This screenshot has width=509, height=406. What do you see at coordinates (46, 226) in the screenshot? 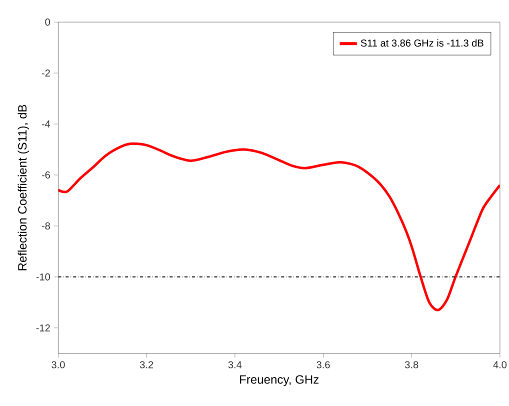
I see `y-tick-label: -8` at bounding box center [46, 226].